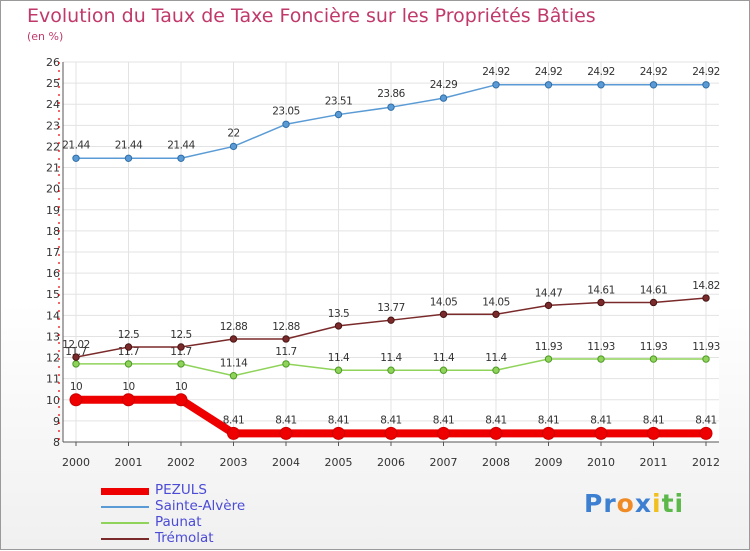 This screenshot has height=551, width=750. What do you see at coordinates (53, 83) in the screenshot?
I see `y-tick-label-25: 25` at bounding box center [53, 83].